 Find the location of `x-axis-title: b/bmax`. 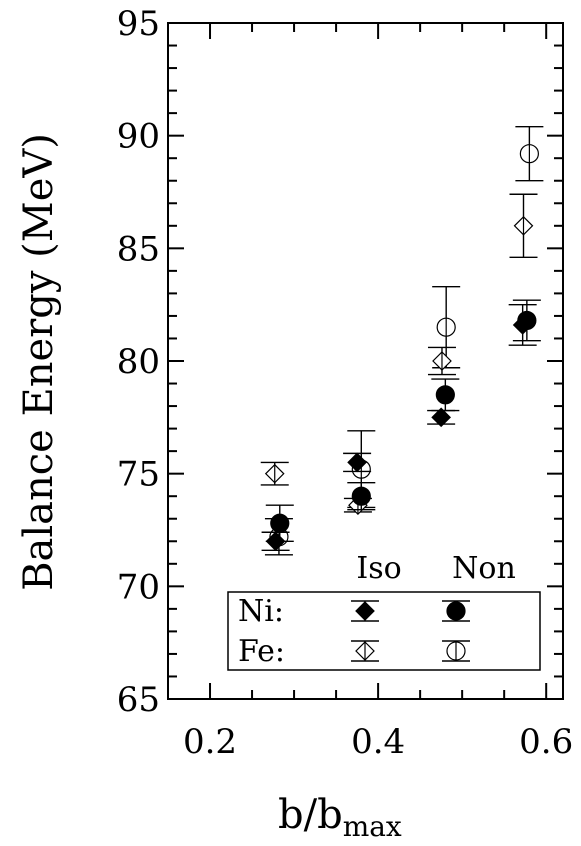

x-axis-title: b/bmax is located at coordinates (340, 817).